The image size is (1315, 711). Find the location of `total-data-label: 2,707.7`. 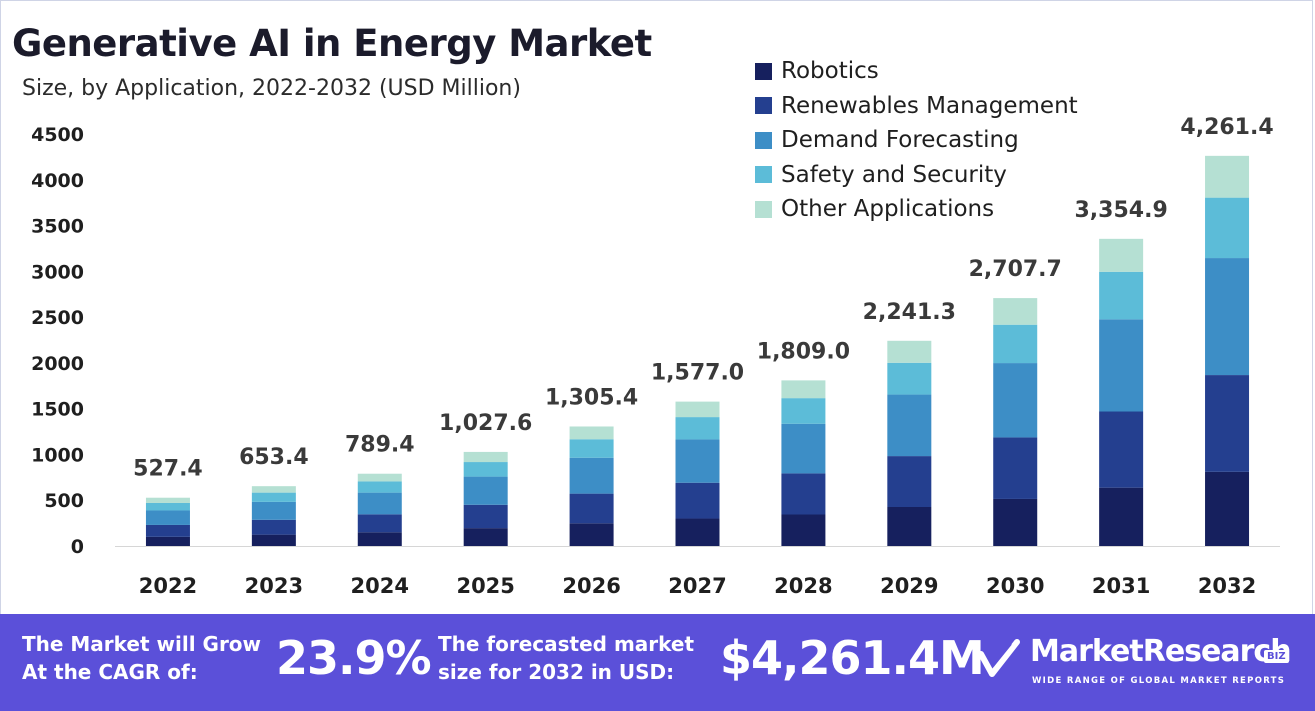

total-data-label: 2,707.7 is located at coordinates (1015, 269).